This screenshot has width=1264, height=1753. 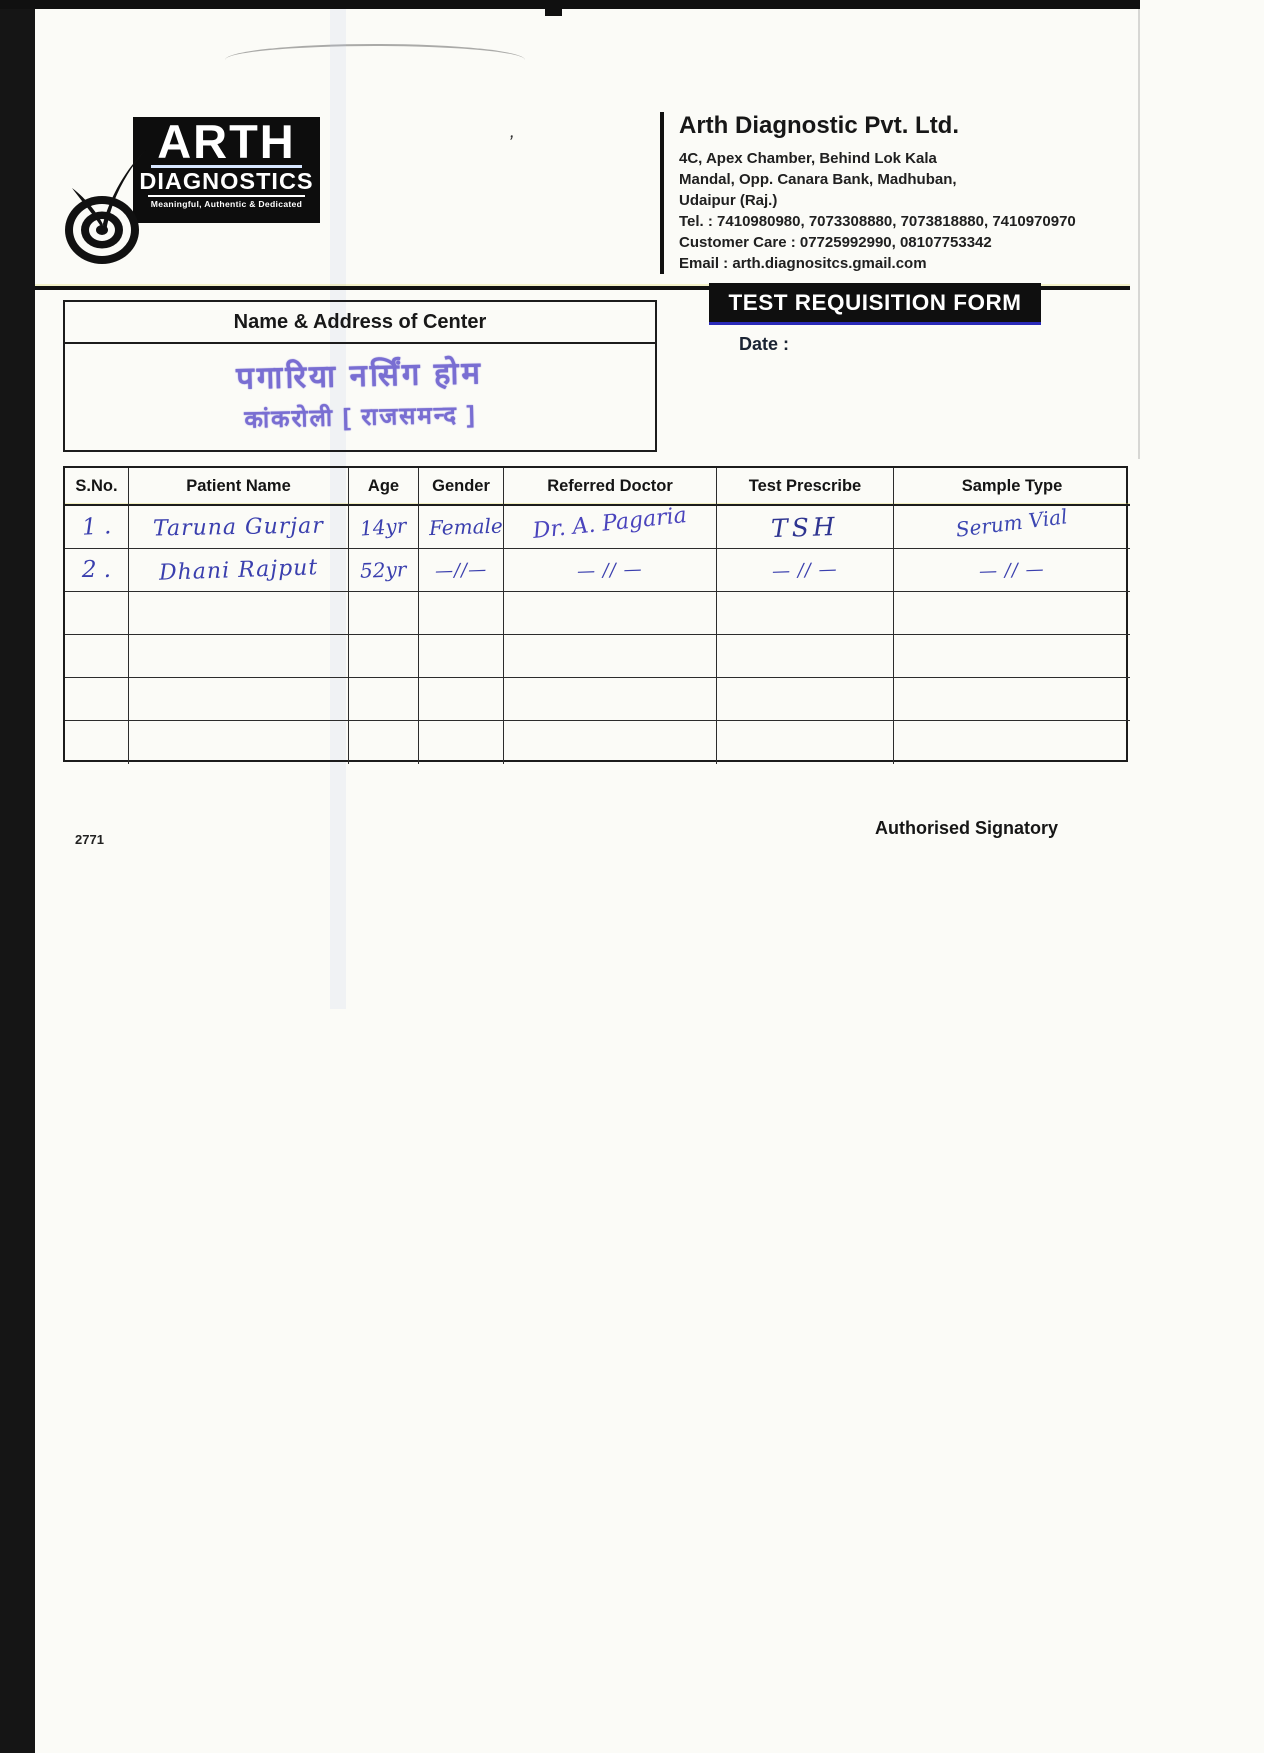 I want to click on column-header-sample-type: Sample Type, so click(x=1012, y=487).